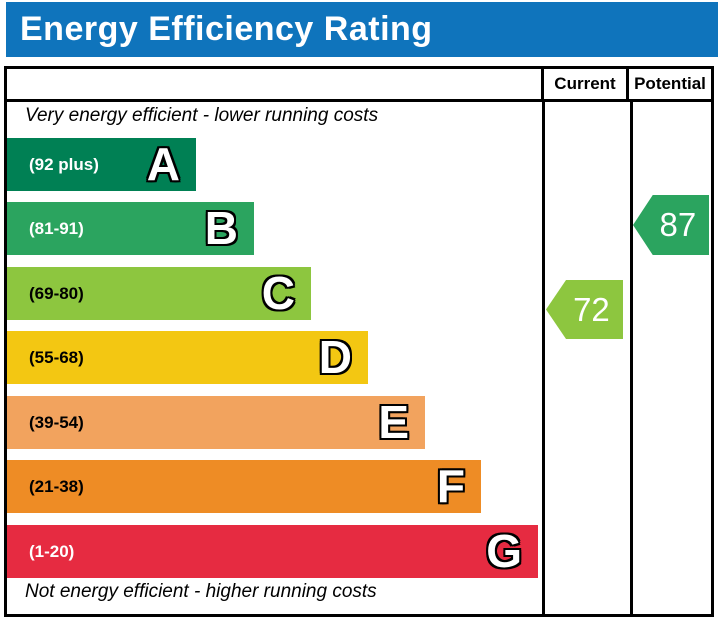 Image resolution: width=718 pixels, height=619 pixels. Describe the element at coordinates (450, 486) in the screenshot. I see `band-f-letter: F` at that location.